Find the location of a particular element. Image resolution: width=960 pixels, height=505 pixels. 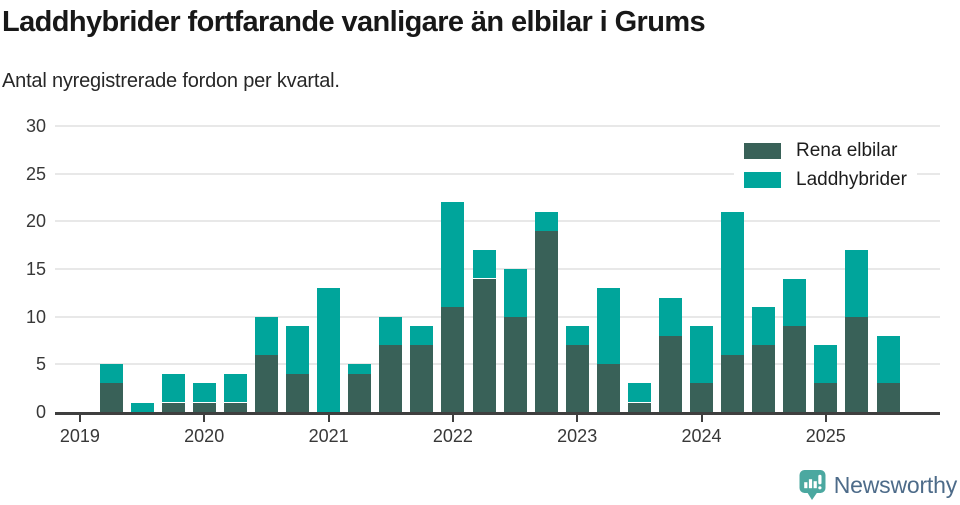

x-axis-tick-label: 2025 is located at coordinates (825, 436).